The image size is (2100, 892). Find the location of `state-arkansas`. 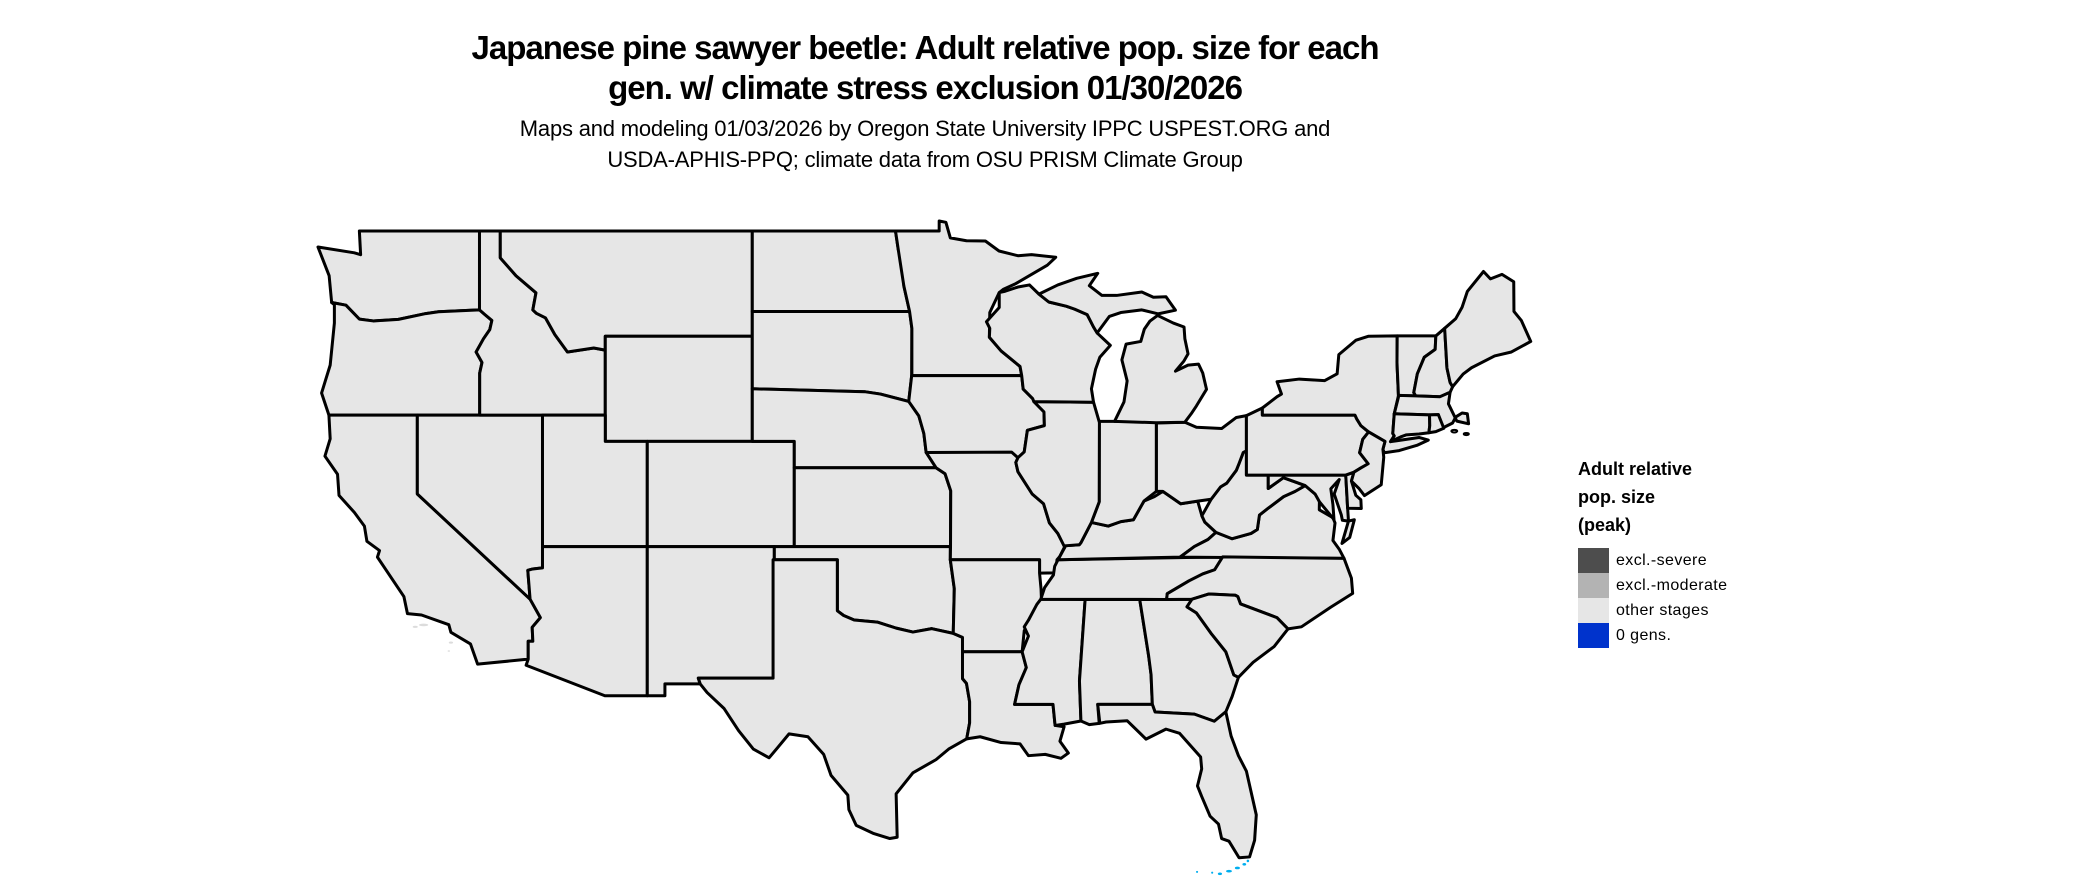

state-arkansas is located at coordinates (995, 606).